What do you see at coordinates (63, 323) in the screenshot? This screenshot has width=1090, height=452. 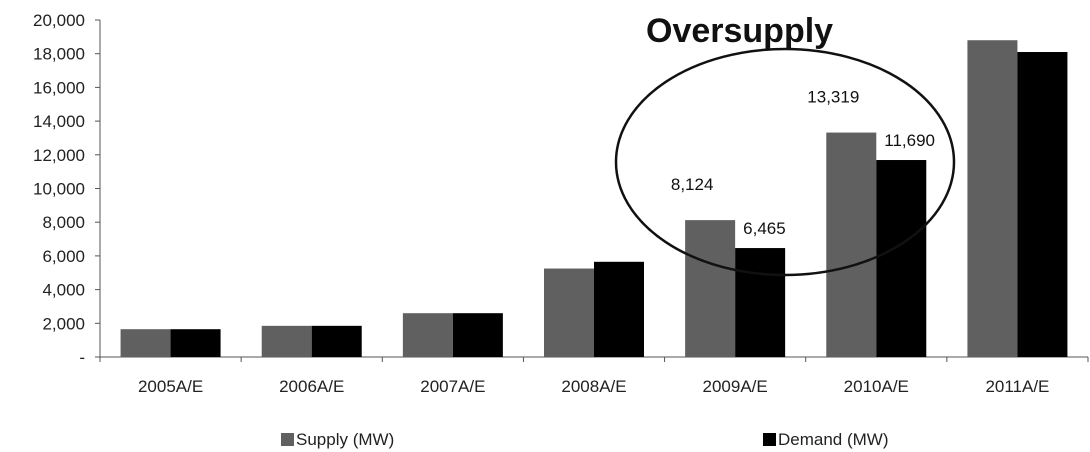 I see `y-tick-label: 2,000` at bounding box center [63, 323].